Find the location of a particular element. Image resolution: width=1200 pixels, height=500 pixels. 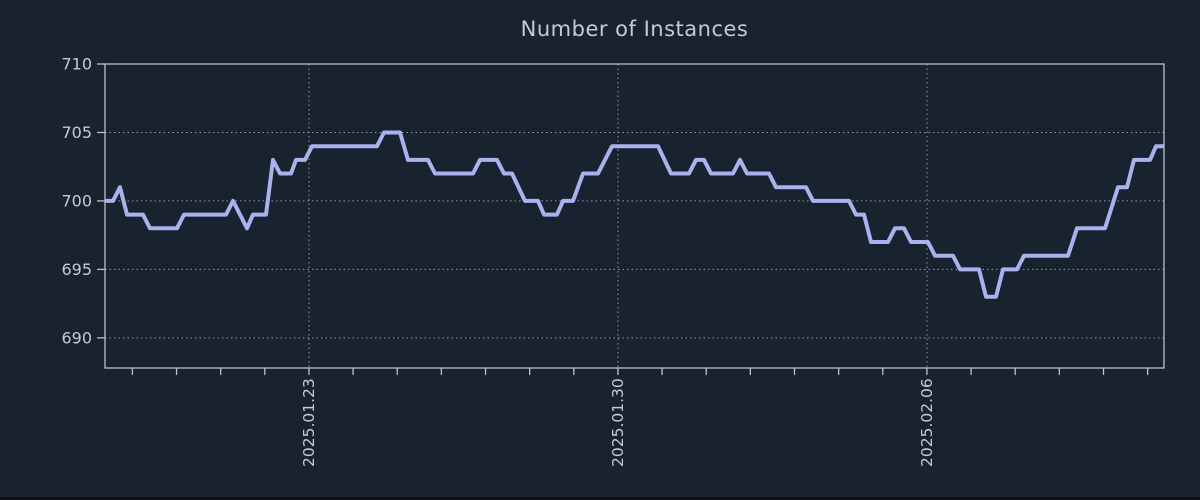

x-tick-label: 2025.02.06 is located at coordinates (927, 422).